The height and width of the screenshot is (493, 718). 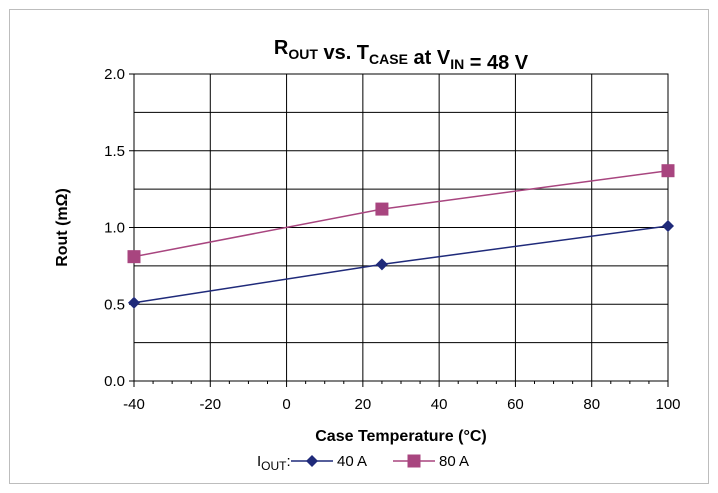 I want to click on x-tick-label: 40, so click(x=439, y=404).